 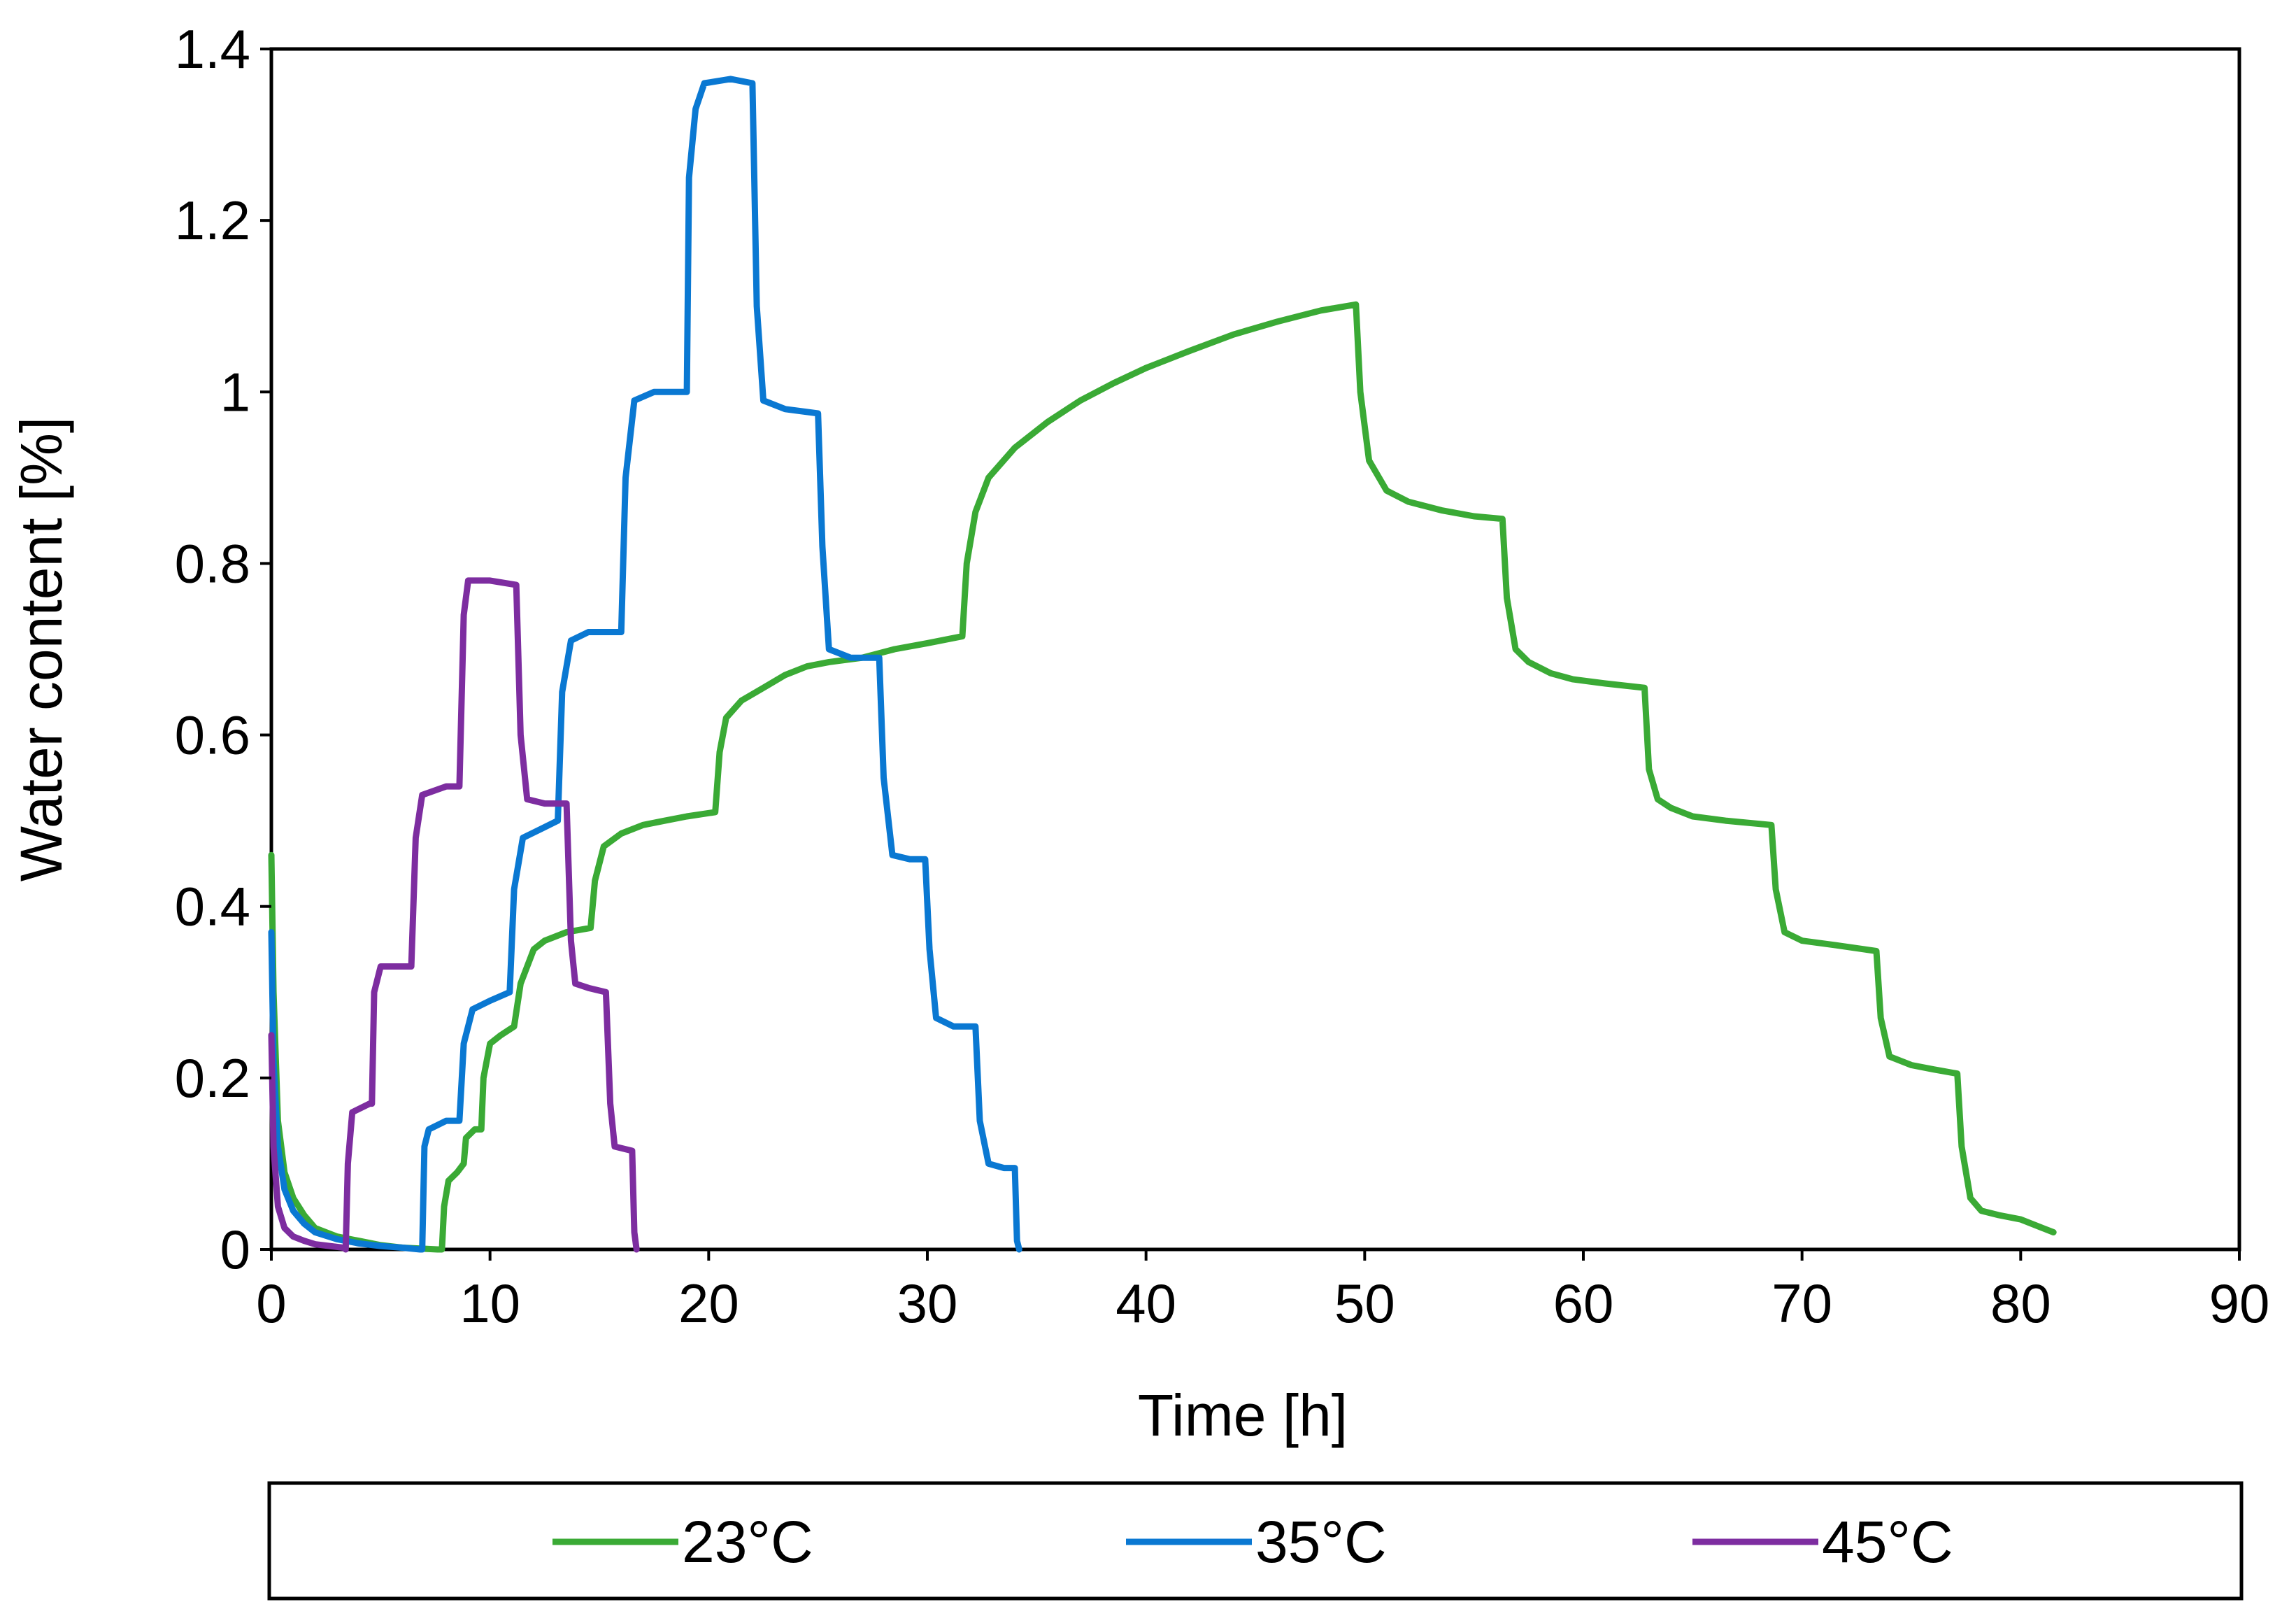 What do you see at coordinates (747, 1542) in the screenshot?
I see `legend-label-1: 23°C` at bounding box center [747, 1542].